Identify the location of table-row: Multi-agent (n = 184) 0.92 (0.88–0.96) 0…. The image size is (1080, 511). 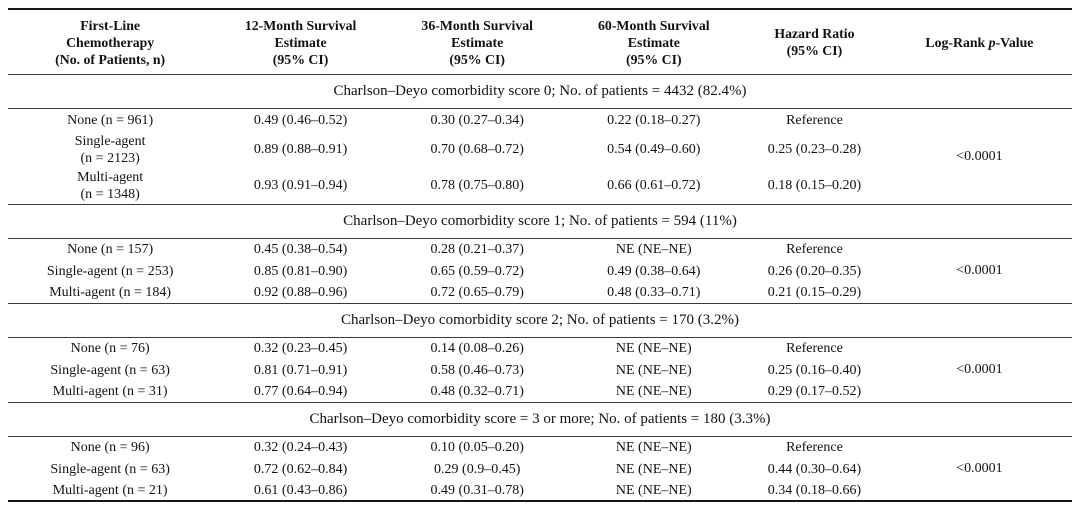
(540, 292).